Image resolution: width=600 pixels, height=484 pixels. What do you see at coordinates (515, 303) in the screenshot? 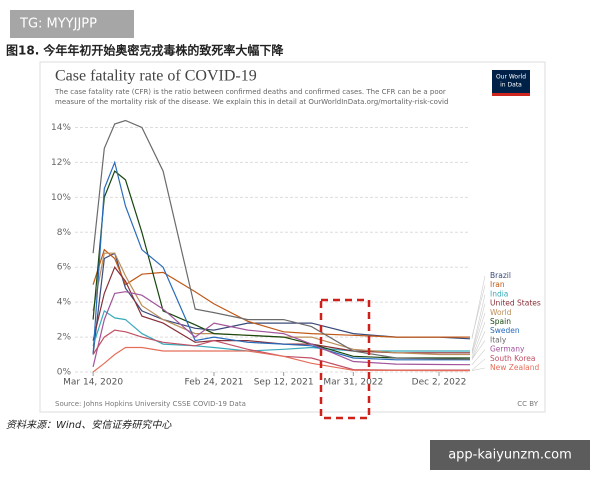
I see `legend-label: United States` at bounding box center [515, 303].